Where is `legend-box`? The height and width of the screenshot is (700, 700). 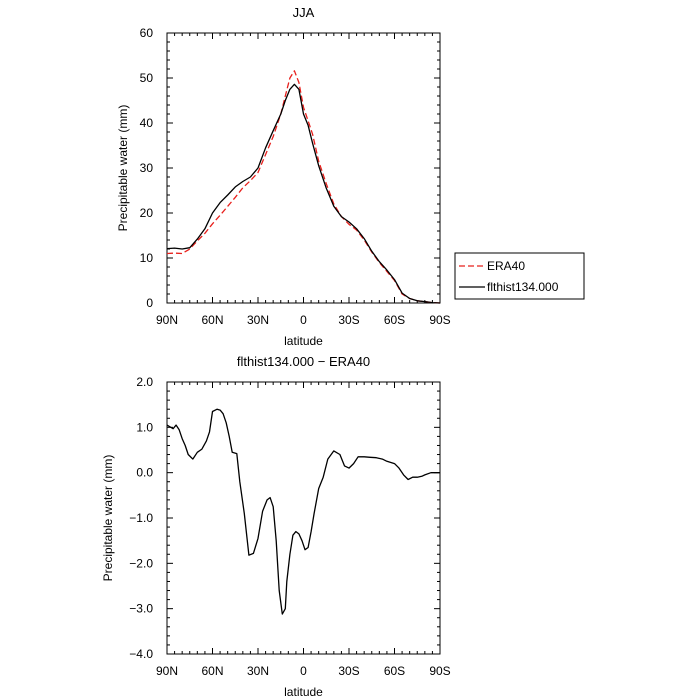
legend-box is located at coordinates (519, 276).